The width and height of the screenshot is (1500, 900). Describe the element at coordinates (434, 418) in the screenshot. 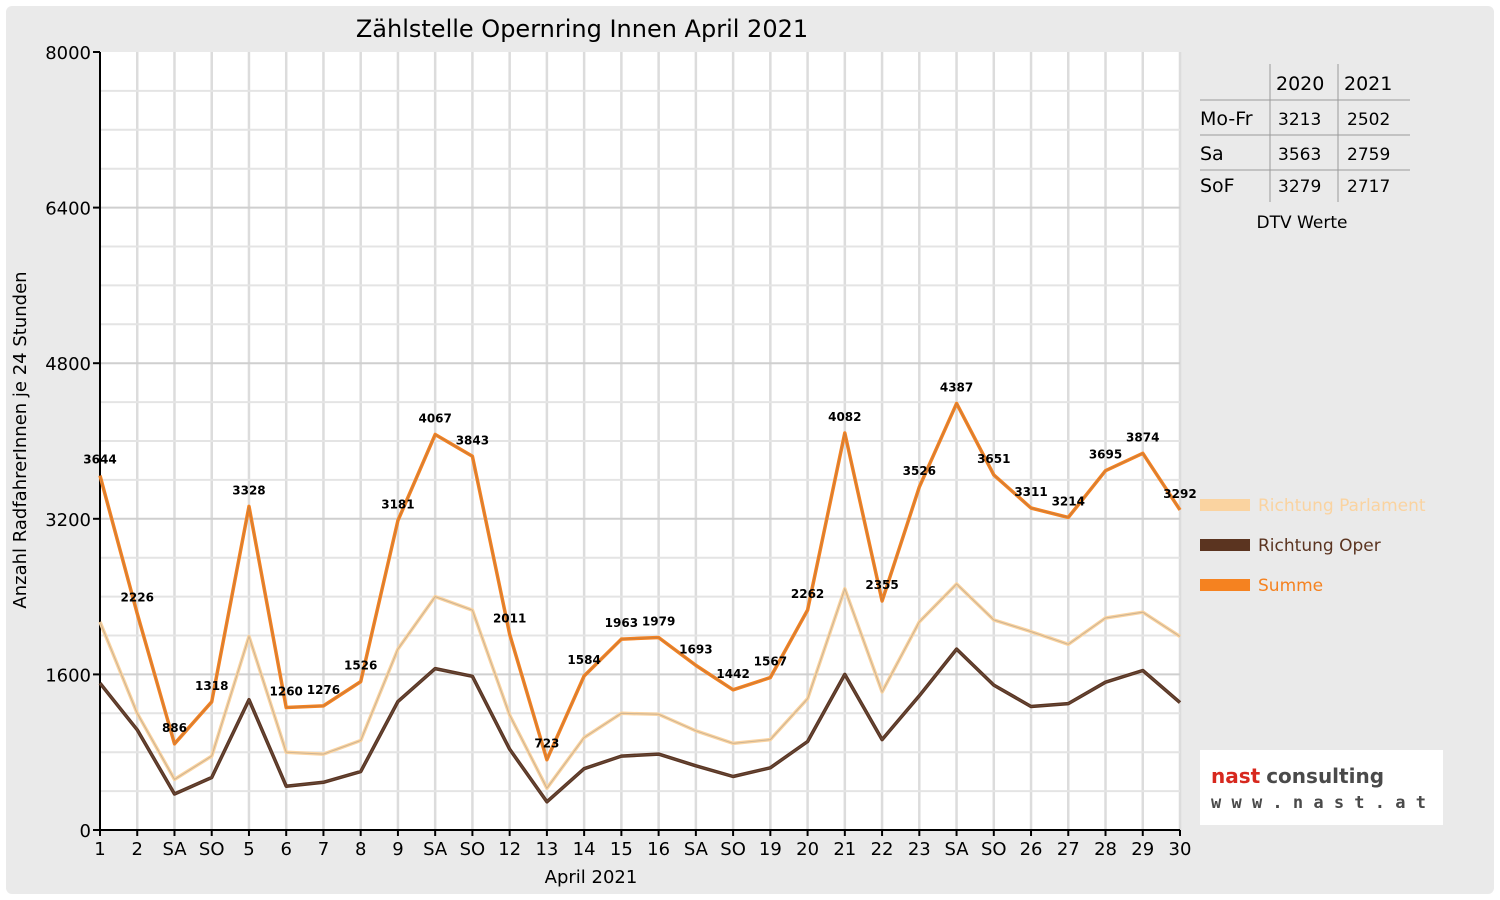

I see `data-label: 4067` at that location.